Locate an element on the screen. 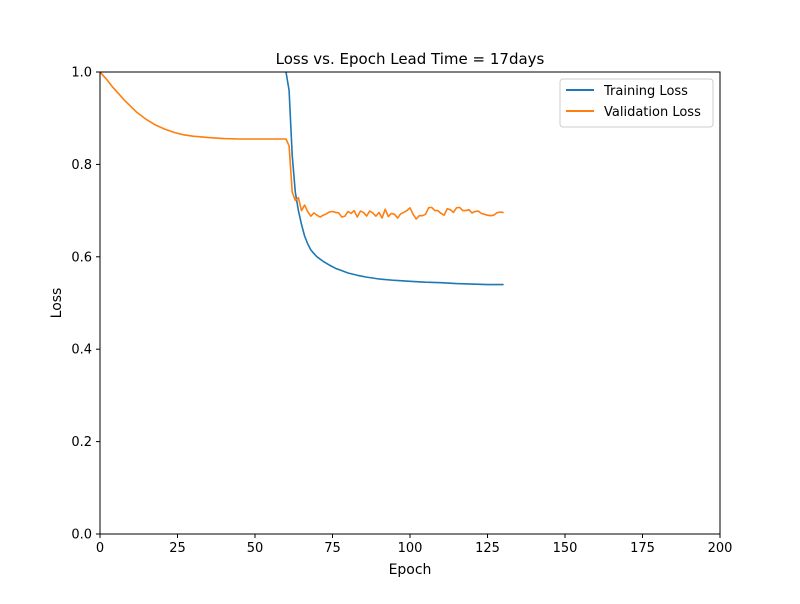 This screenshot has height=604, width=800. legend: Training Loss Validation Loss is located at coordinates (636, 103).